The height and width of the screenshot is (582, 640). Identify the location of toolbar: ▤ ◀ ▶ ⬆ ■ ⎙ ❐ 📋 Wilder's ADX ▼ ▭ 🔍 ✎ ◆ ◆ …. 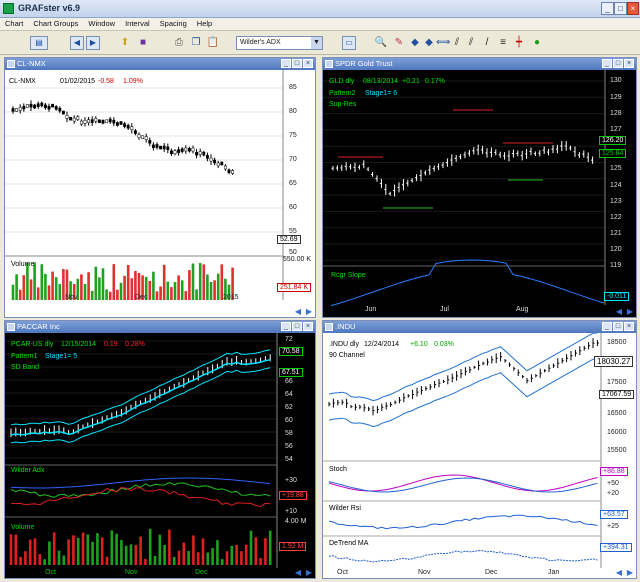
(320, 43).